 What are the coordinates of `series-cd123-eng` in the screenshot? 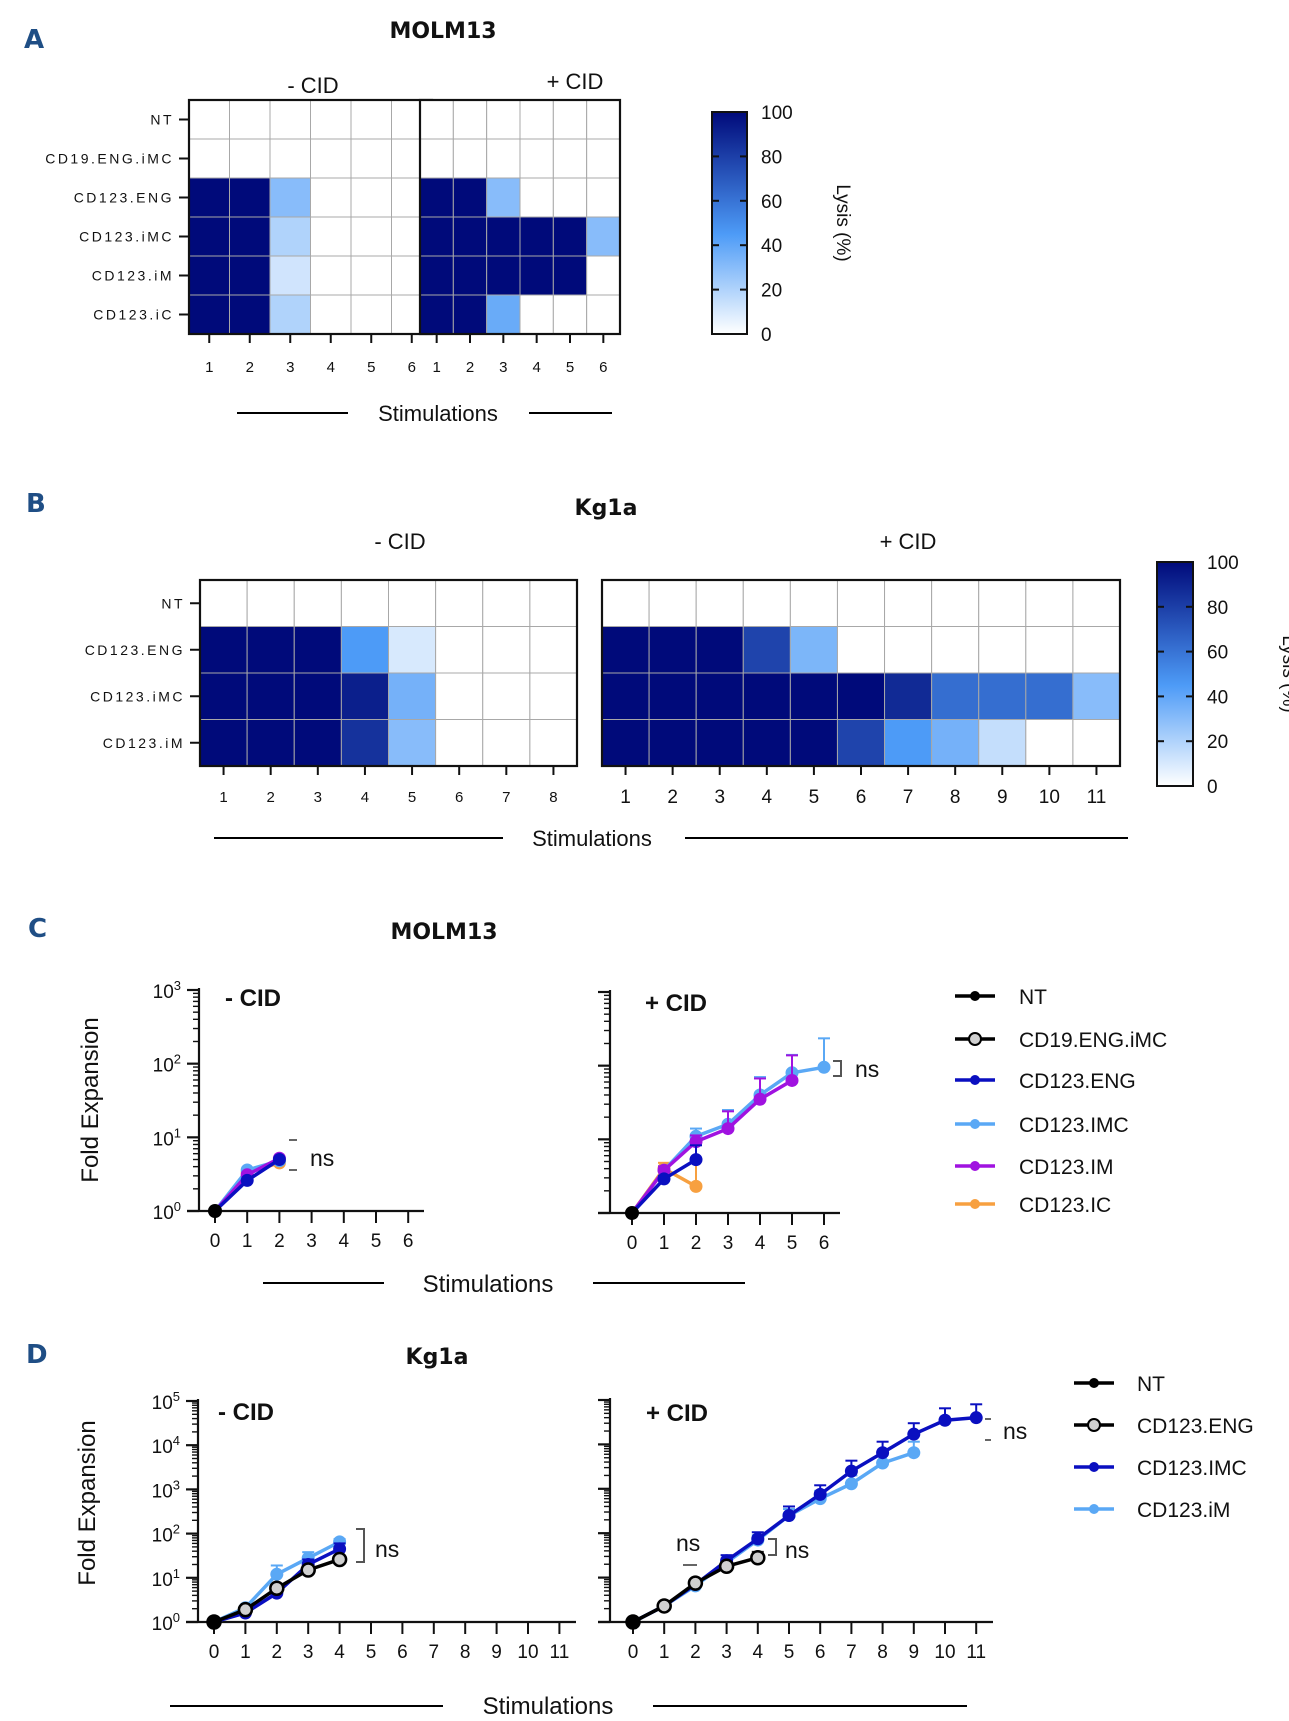 It's located at (695, 1589).